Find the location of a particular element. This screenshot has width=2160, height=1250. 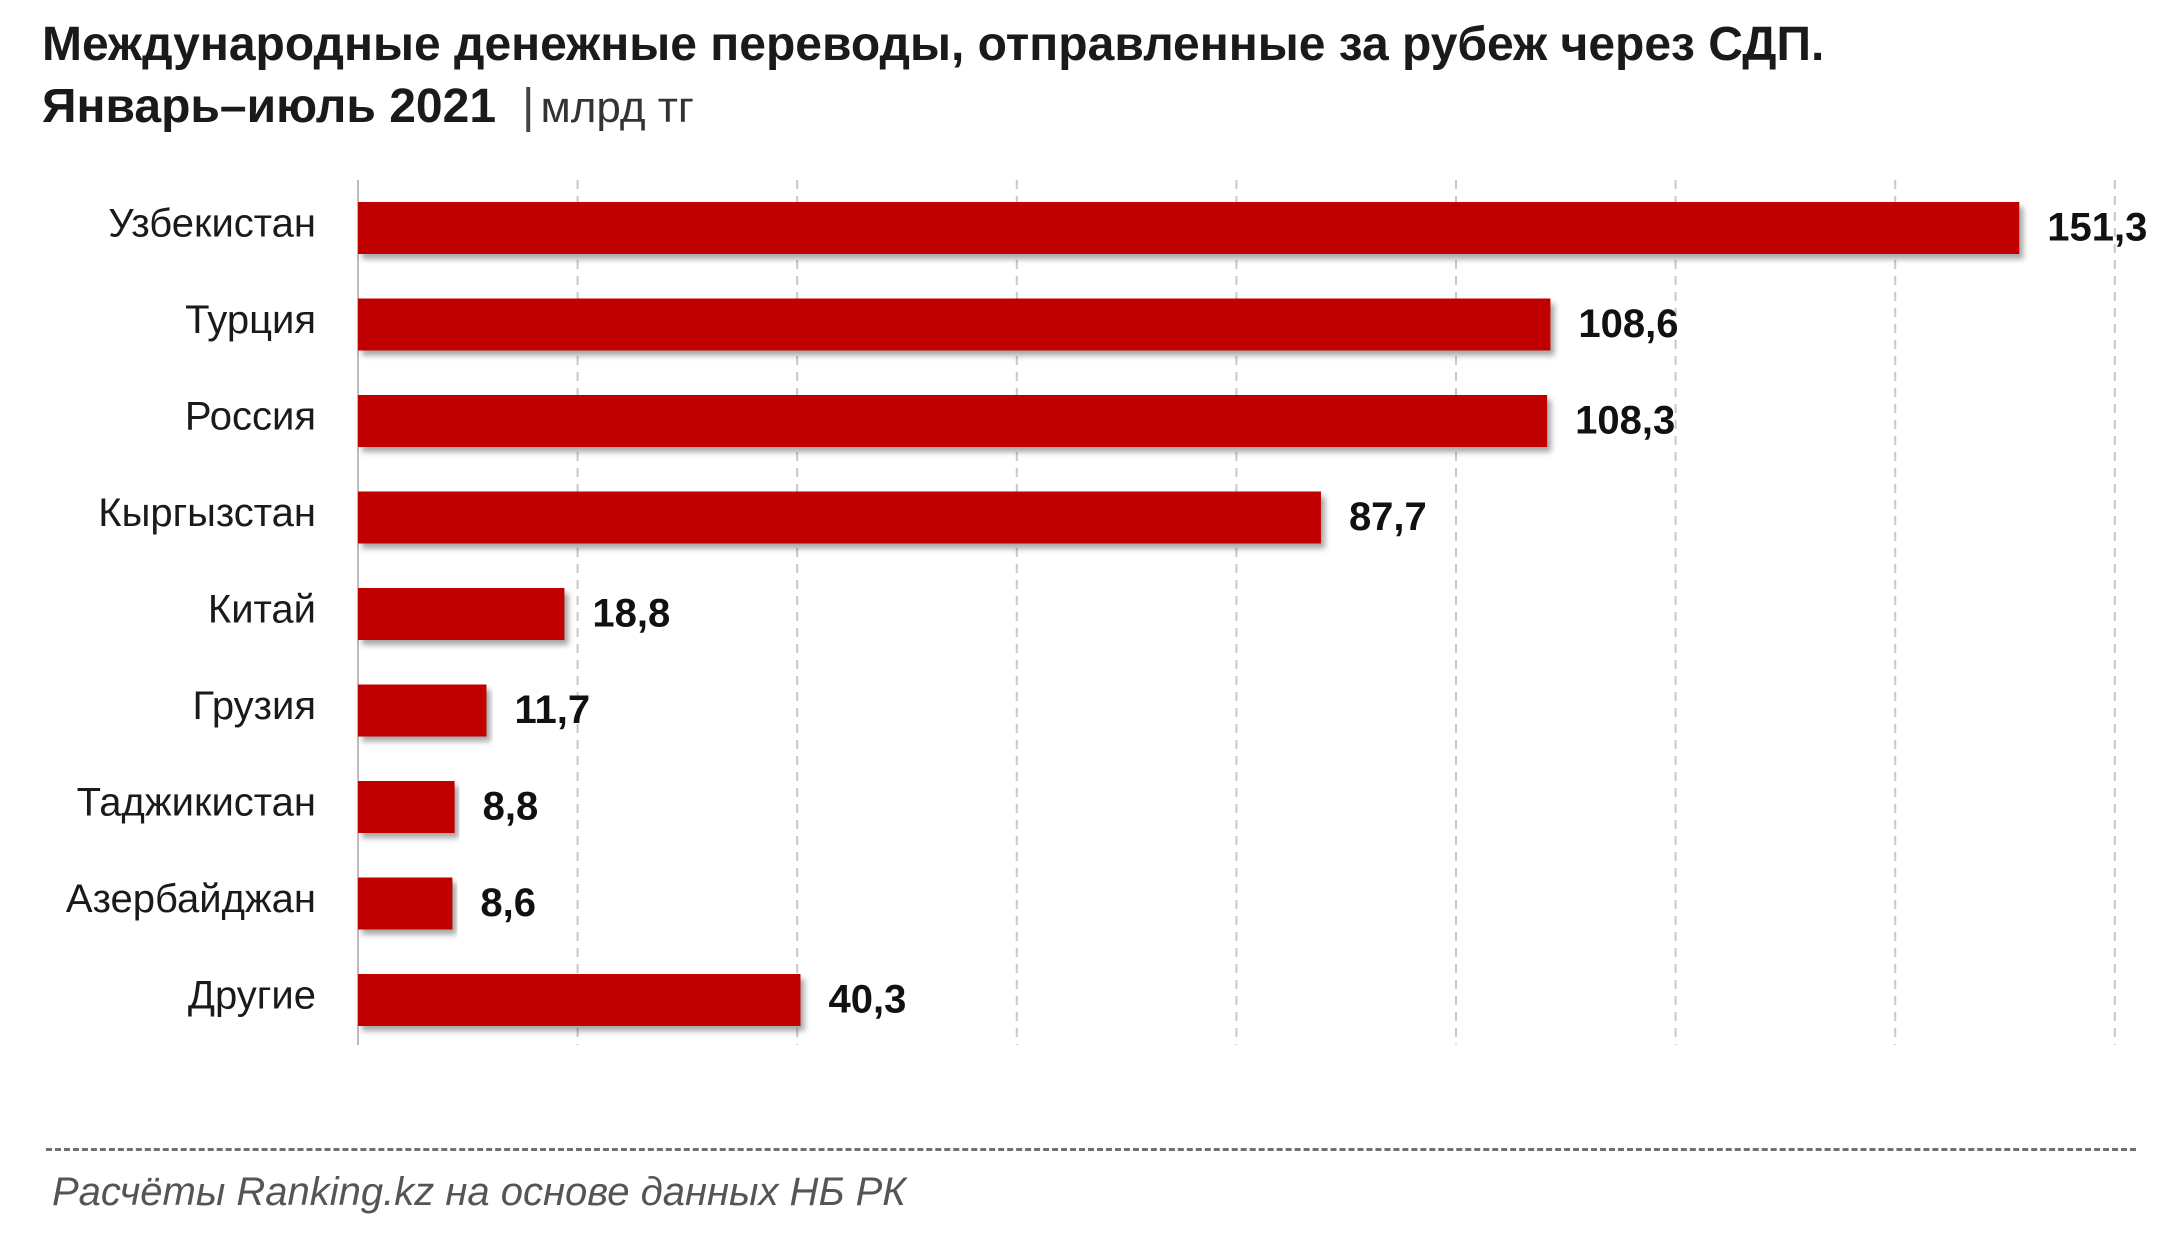

category-label: Другие is located at coordinates (252, 996).